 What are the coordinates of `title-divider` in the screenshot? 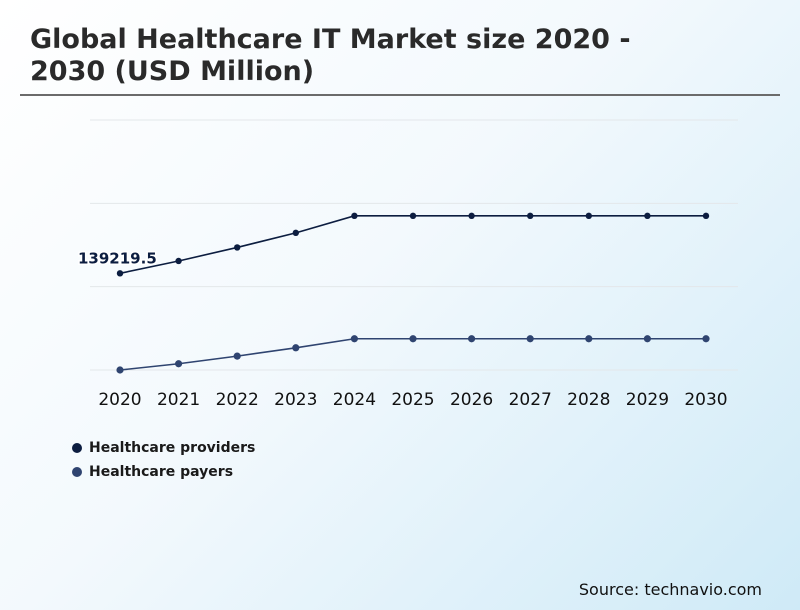 It's located at (400, 95).